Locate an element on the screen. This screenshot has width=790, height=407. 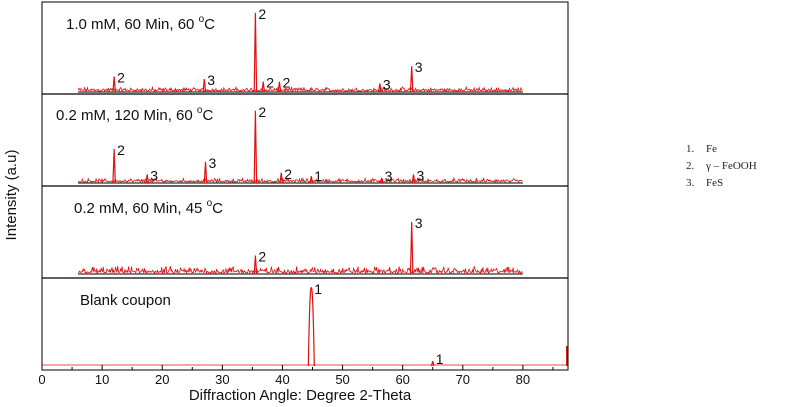
x-tick-label: 80 is located at coordinates (523, 379).